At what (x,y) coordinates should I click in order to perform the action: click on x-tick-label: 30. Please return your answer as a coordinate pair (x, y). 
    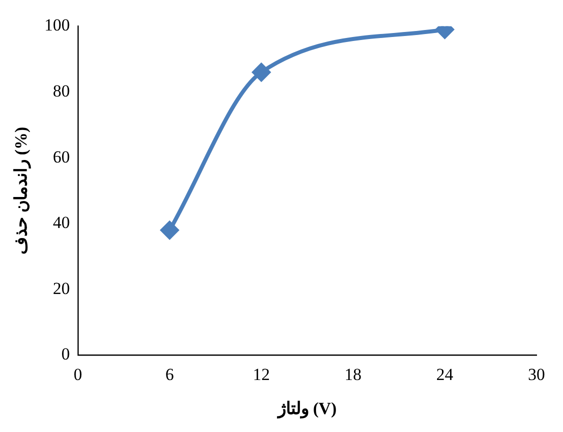
    Looking at the image, I should click on (536, 374).